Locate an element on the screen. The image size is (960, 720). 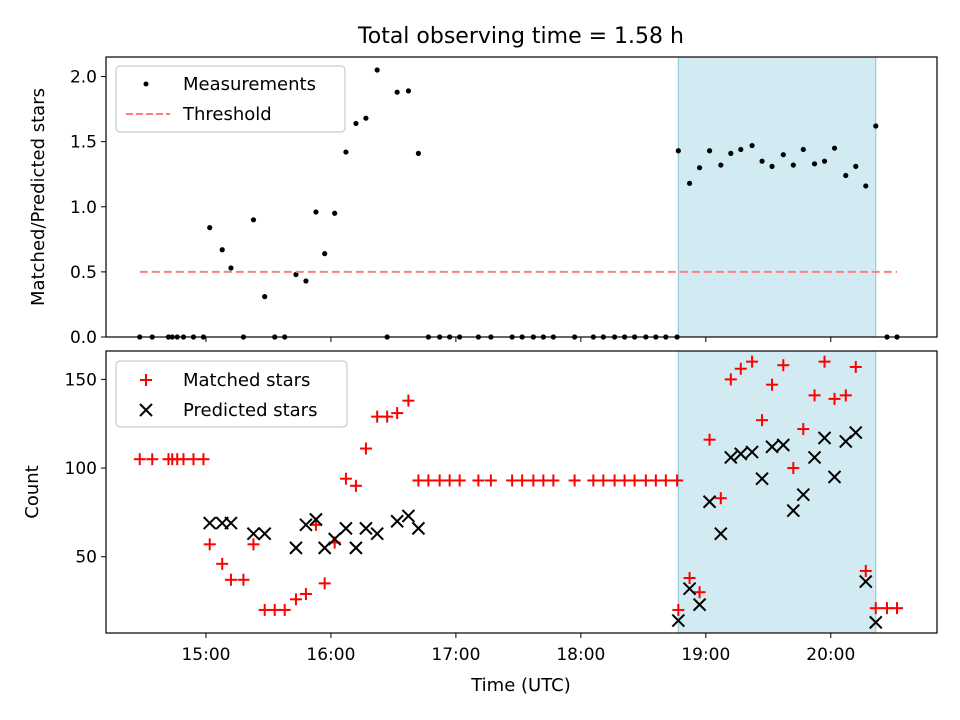
y-tick-label: 1.0 is located at coordinates (83, 208).